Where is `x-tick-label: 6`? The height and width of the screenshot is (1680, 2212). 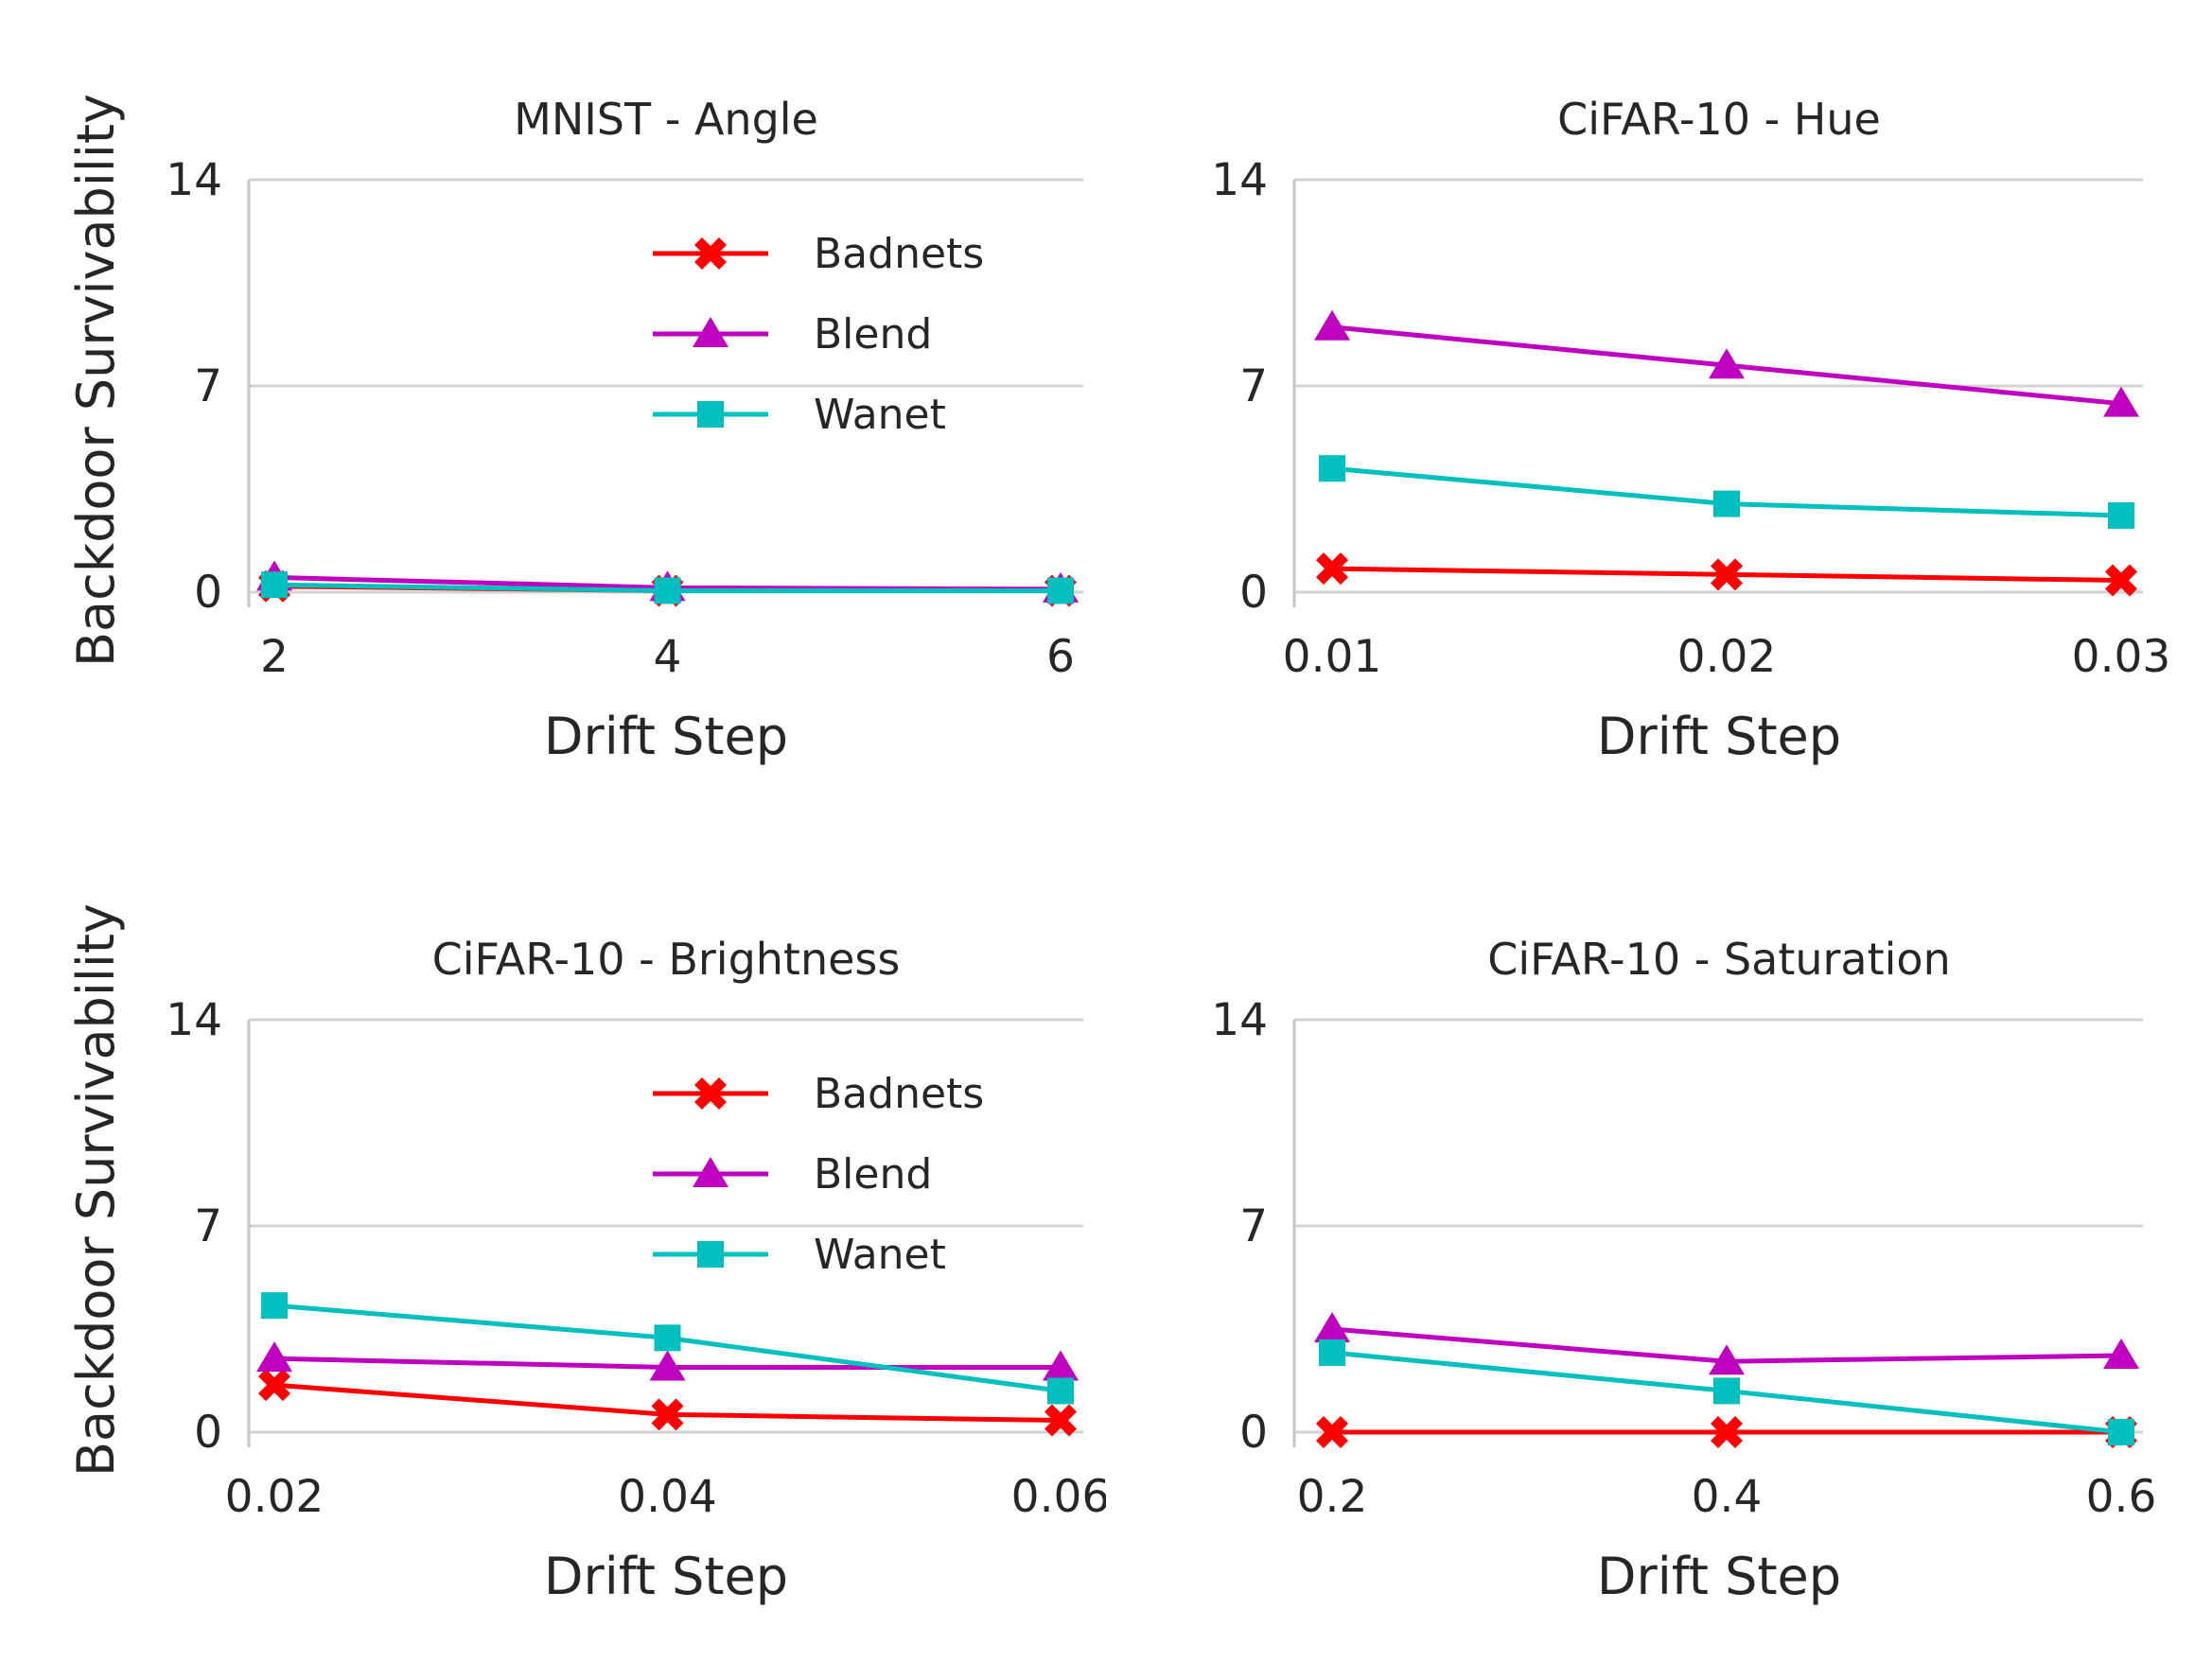 x-tick-label: 6 is located at coordinates (1061, 657).